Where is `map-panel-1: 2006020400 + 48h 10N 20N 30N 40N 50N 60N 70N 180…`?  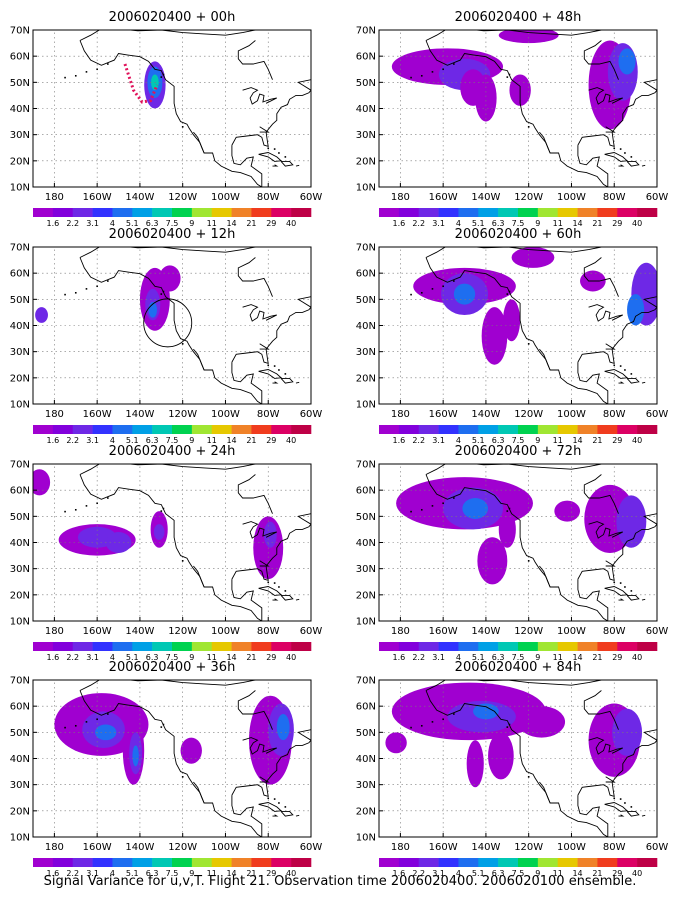
map-panel-1: 2006020400 + 48h 10N 20N 30N 40N 50N 60N 70N 180… is located at coordinates (512, 119).